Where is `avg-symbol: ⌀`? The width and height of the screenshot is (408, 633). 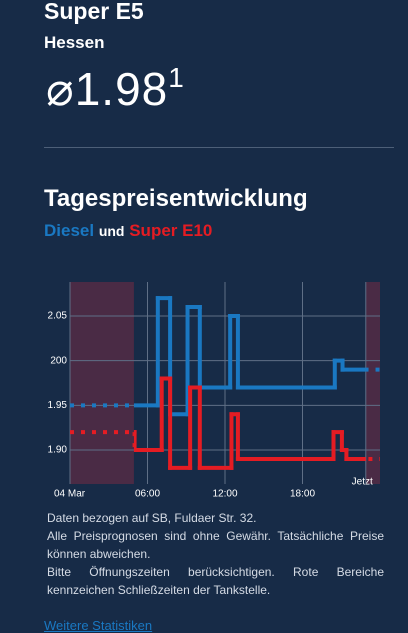 avg-symbol: ⌀ is located at coordinates (60, 89).